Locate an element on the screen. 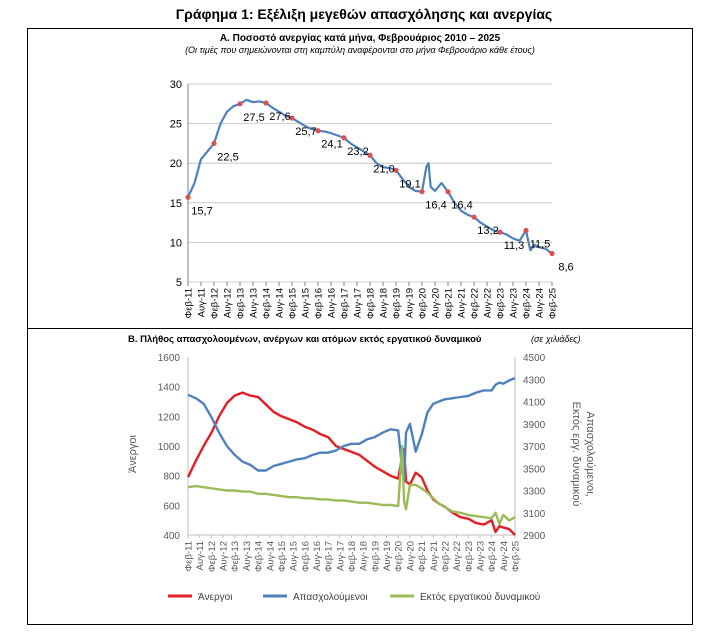  legend-employed-label: Απασχολούμενοι is located at coordinates (330, 597).